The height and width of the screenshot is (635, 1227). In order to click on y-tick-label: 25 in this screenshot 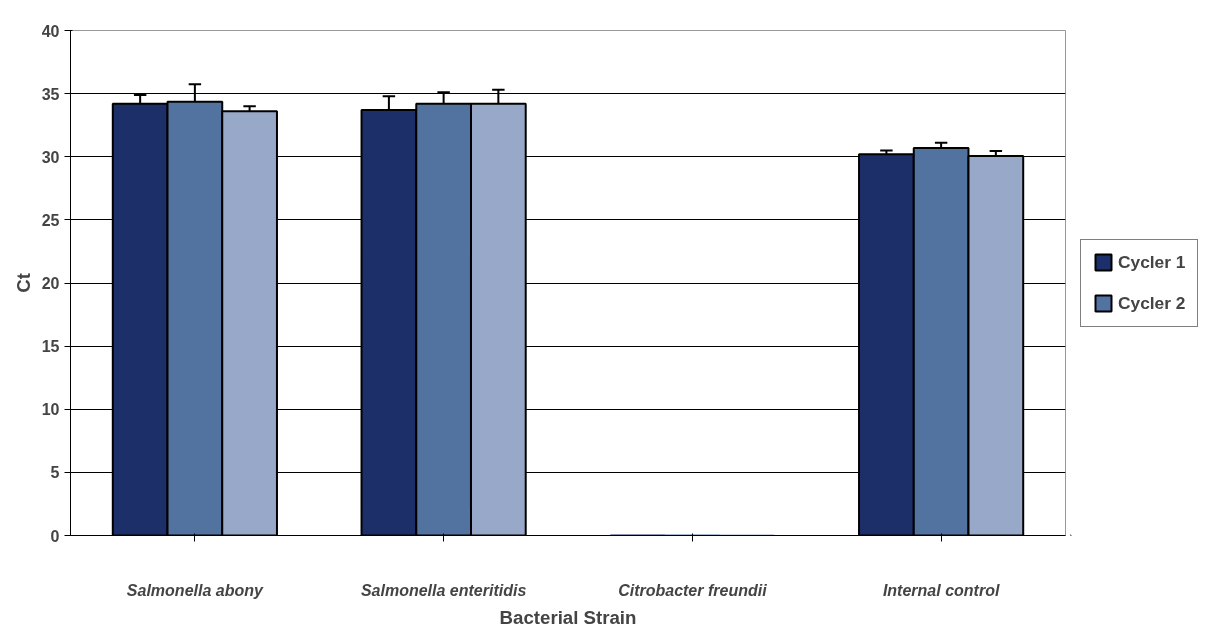, I will do `click(50, 220)`.